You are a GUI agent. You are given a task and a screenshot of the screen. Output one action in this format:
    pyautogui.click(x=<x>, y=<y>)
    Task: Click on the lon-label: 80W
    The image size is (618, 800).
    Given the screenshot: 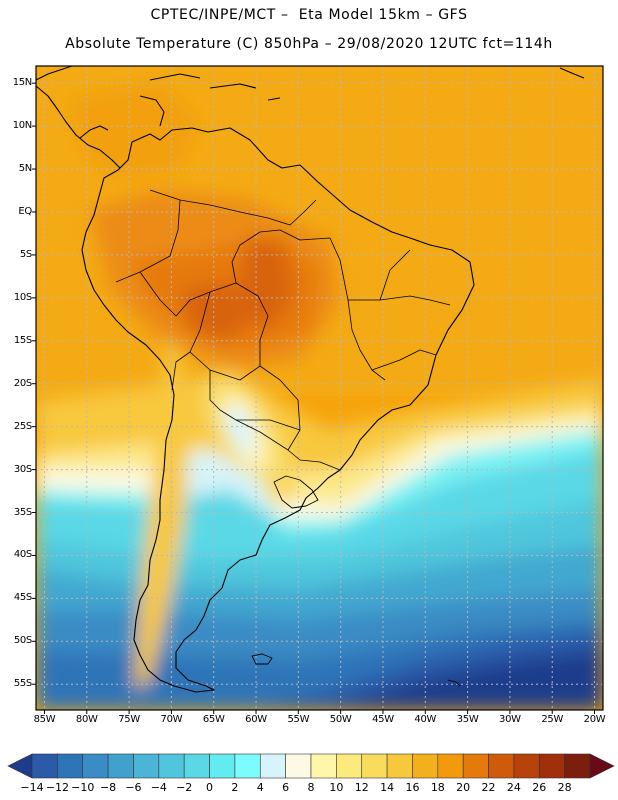 What is the action you would take?
    pyautogui.click(x=86, y=719)
    